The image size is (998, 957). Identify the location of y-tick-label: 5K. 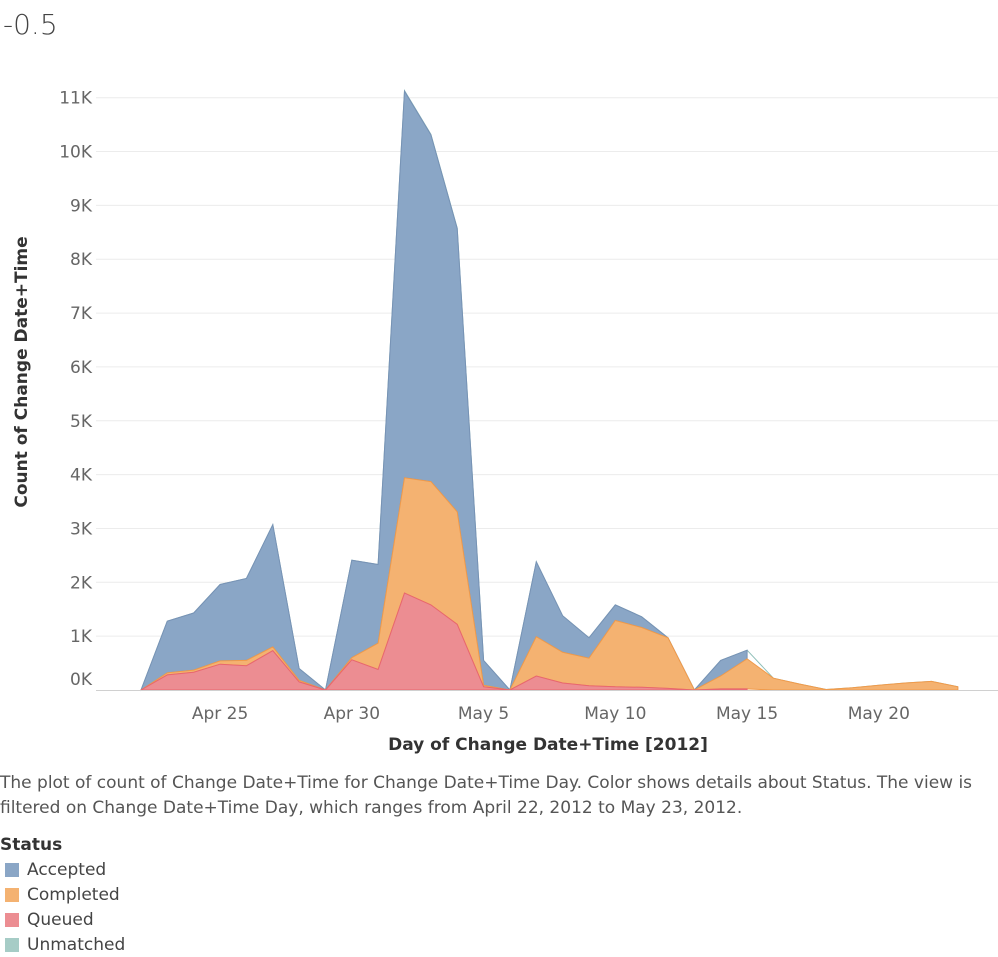
(81, 422).